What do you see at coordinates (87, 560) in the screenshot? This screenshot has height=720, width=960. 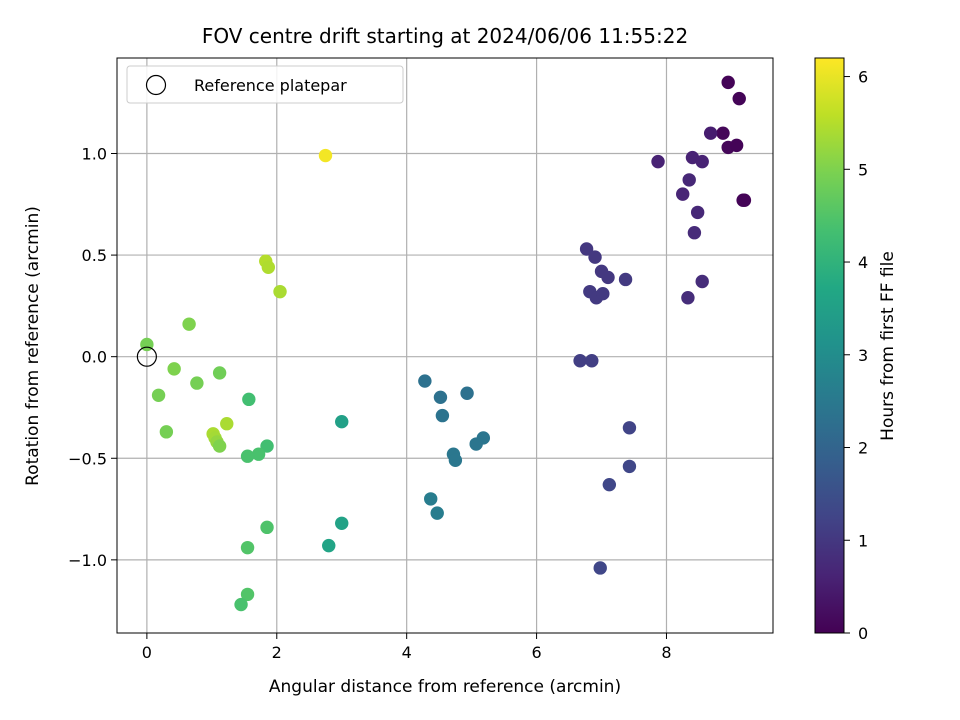 I see `y-tick-label: −1.0` at bounding box center [87, 560].